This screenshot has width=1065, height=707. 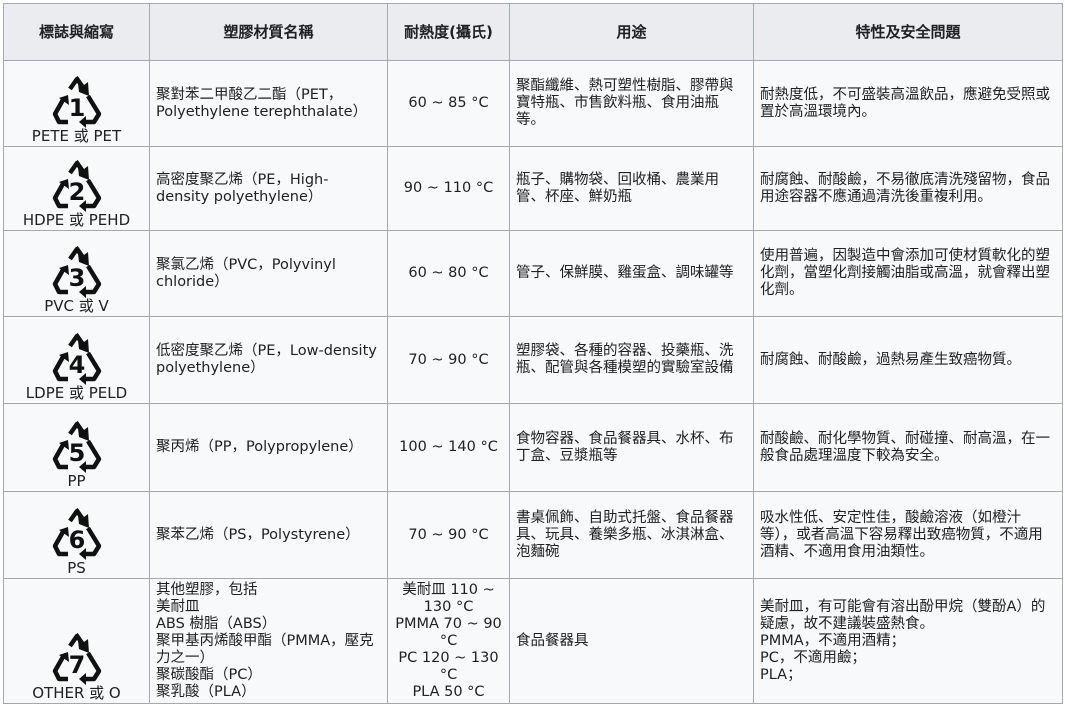 I want to click on header-heat-resistance: 耐熱度(攝氏), so click(x=448, y=32).